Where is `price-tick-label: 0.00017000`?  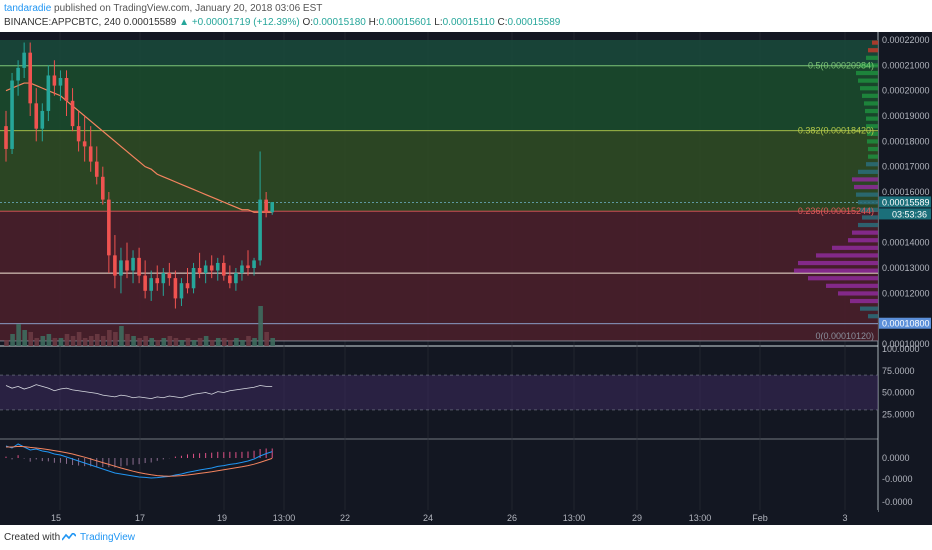 price-tick-label: 0.00017000 is located at coordinates (906, 167).